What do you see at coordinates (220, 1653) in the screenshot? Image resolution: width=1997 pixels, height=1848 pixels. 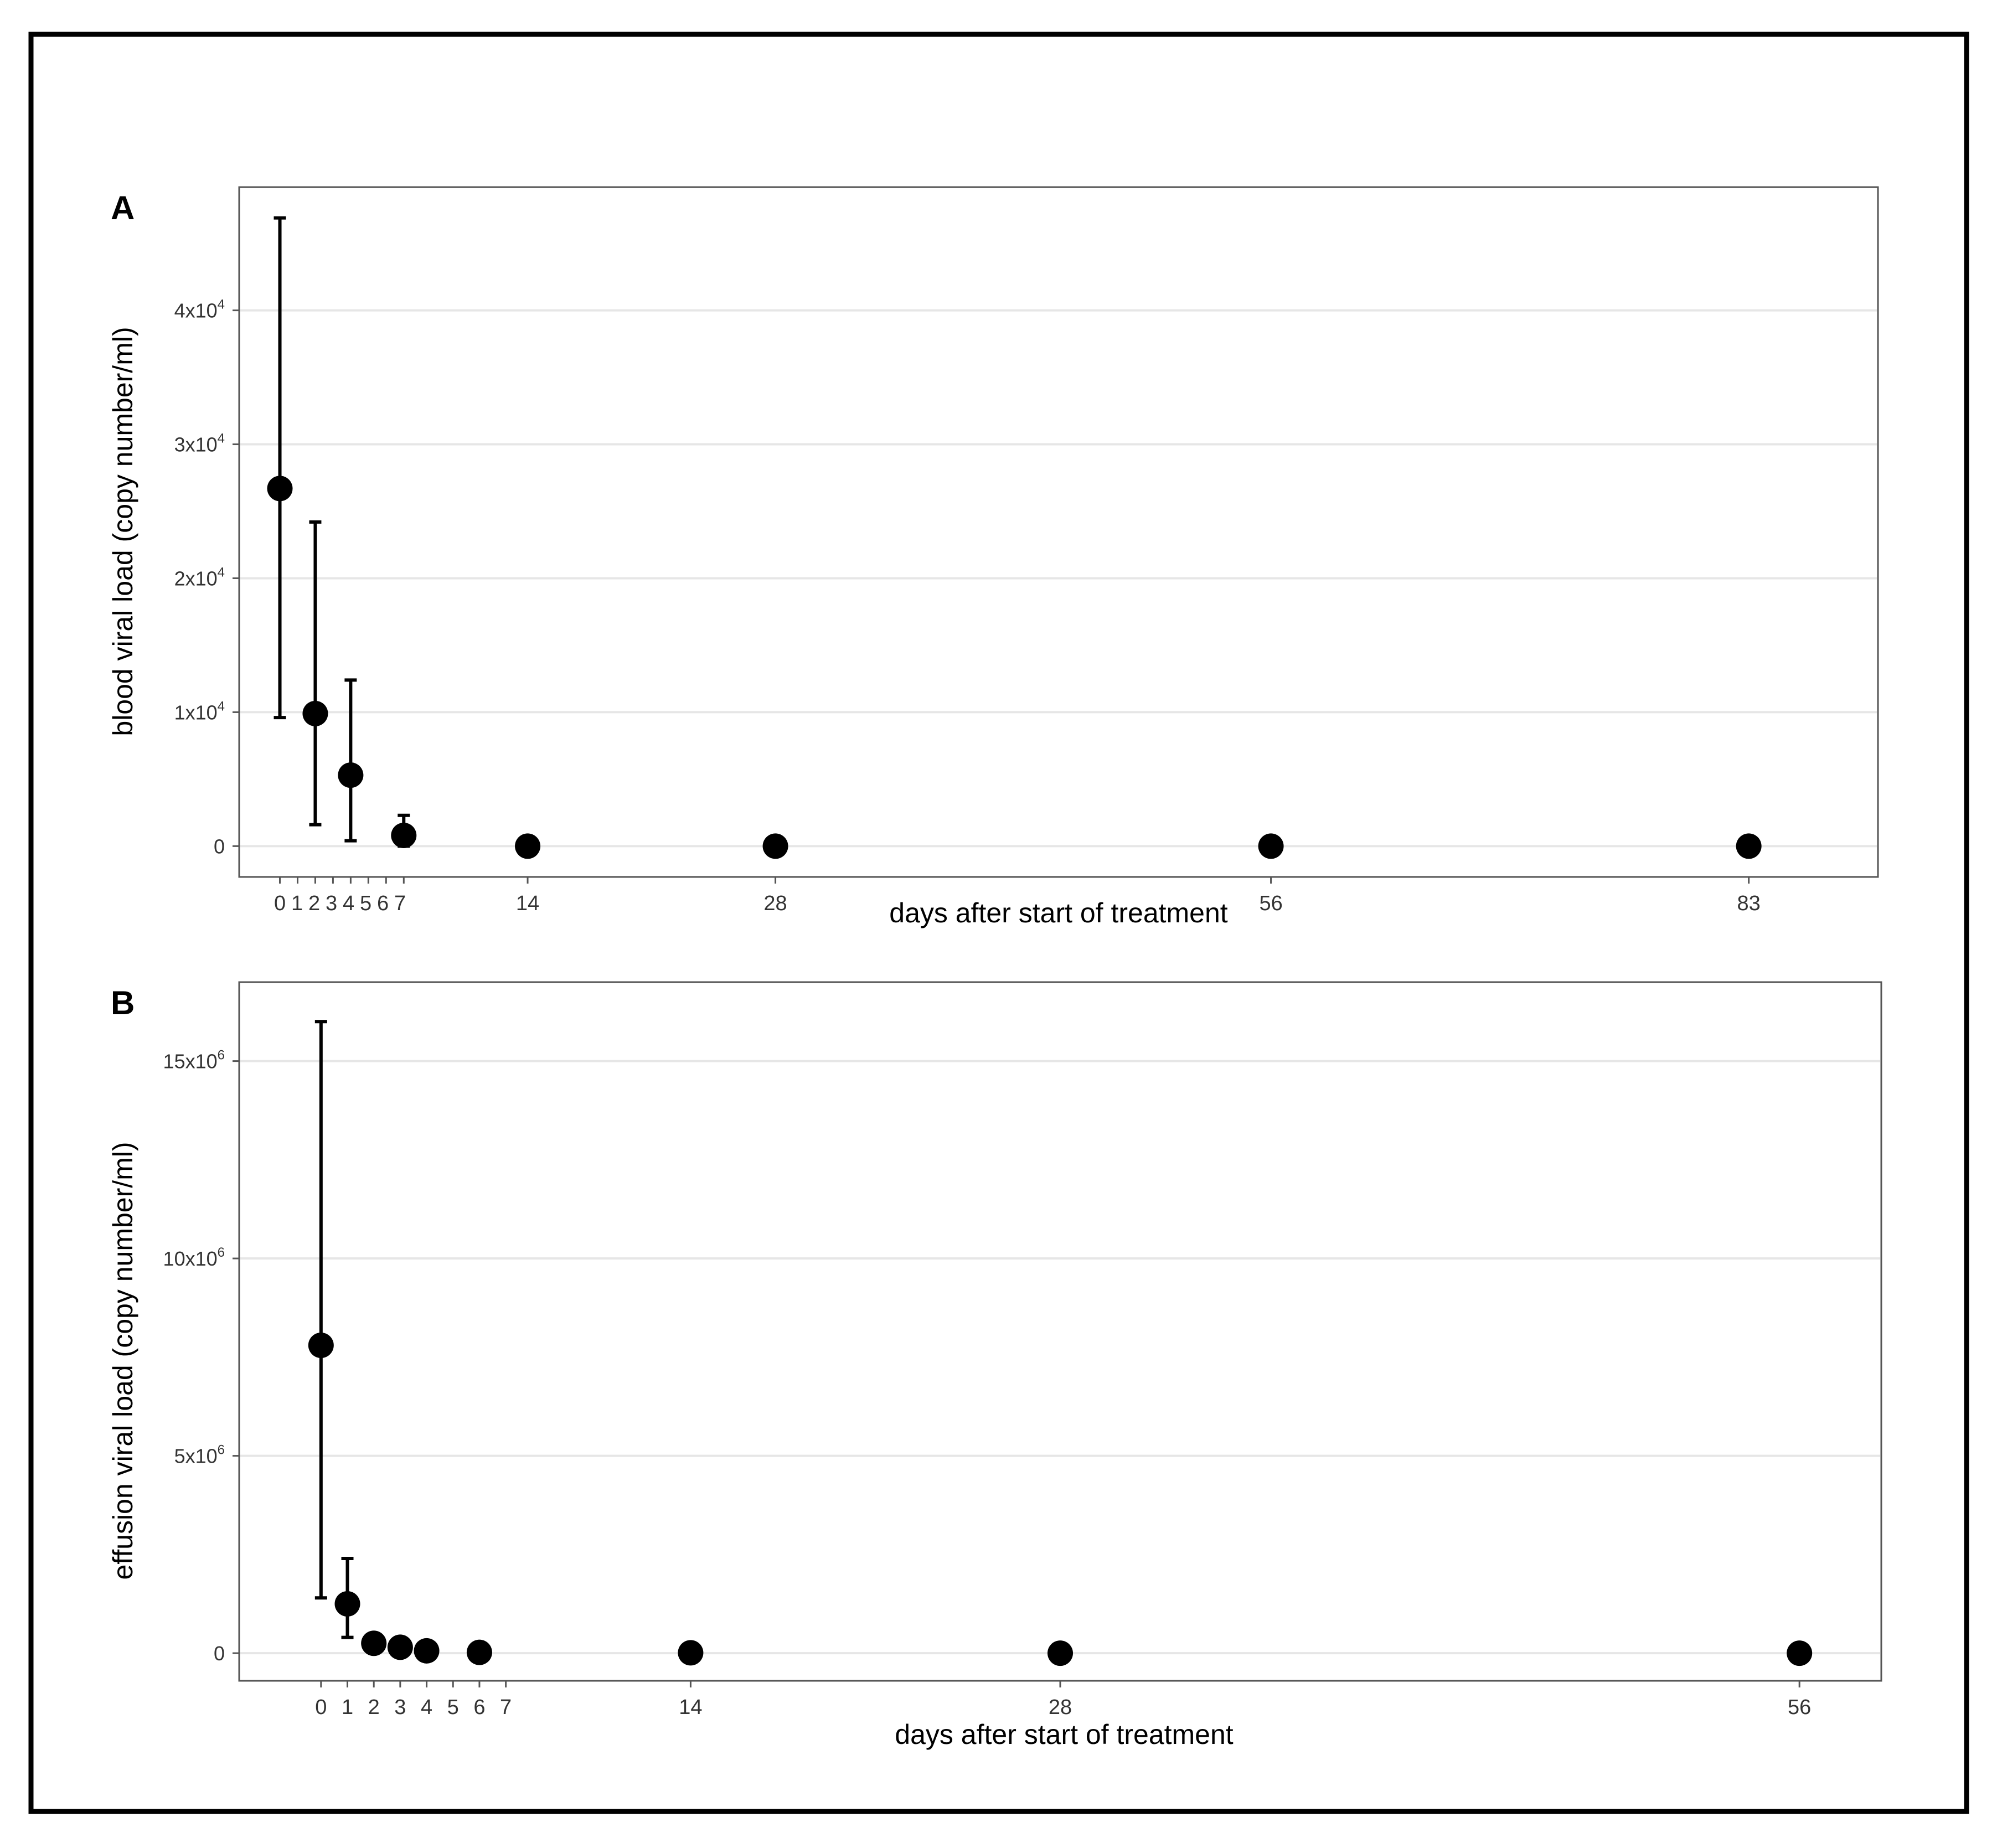 I see `panel-b-y-tick-label: 0` at bounding box center [220, 1653].